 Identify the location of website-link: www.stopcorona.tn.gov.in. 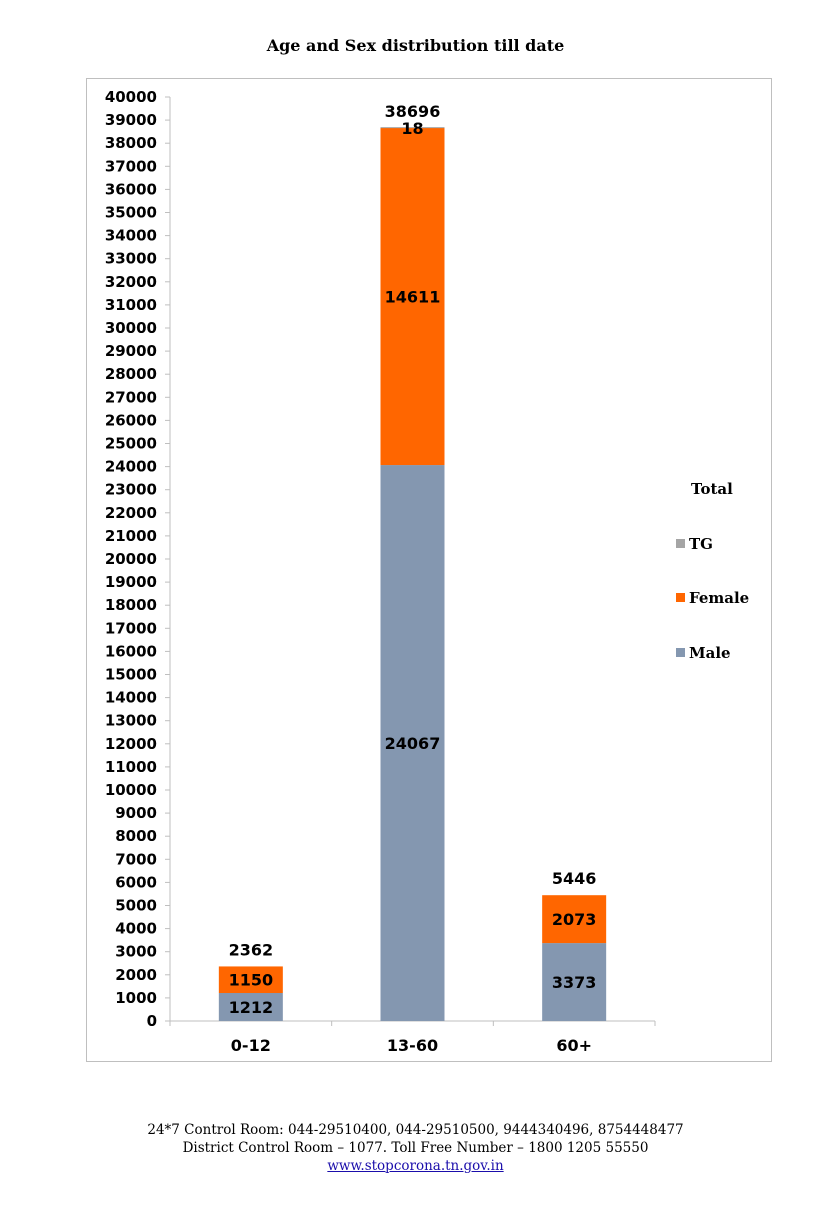
(415, 1166).